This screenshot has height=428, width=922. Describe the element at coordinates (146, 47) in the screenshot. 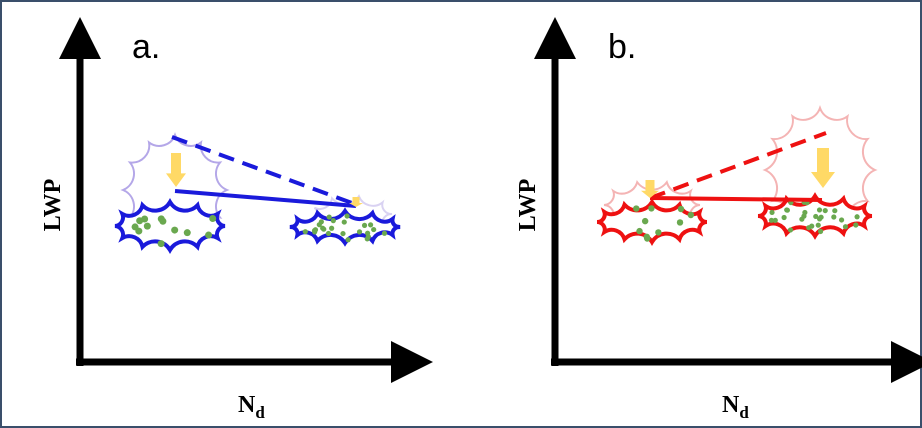

I see `panel-label: a.` at that location.